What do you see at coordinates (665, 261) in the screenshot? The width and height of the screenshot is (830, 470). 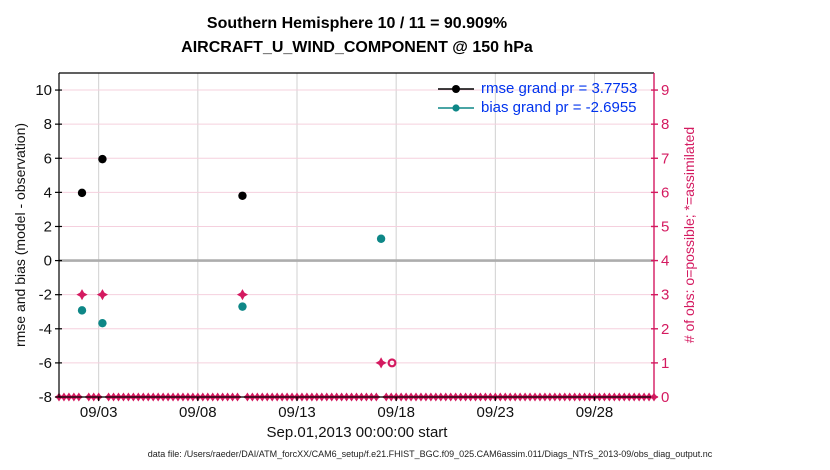 I see `right-tick-label: 4` at bounding box center [665, 261].